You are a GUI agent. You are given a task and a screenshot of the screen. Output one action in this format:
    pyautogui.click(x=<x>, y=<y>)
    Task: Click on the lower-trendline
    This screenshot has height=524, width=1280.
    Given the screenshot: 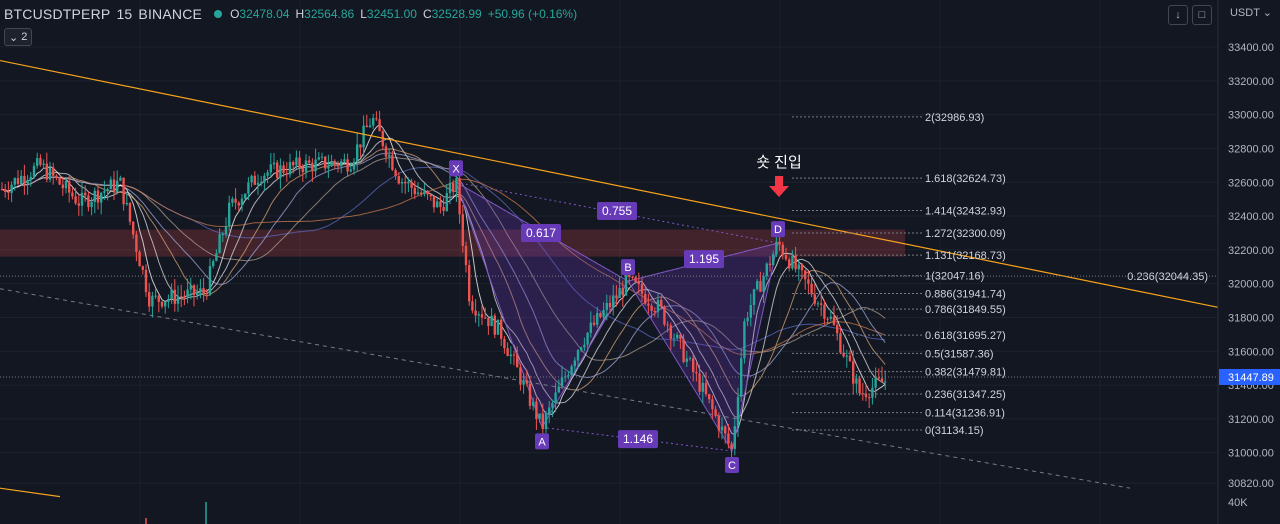 What is the action you would take?
    pyautogui.click(x=30, y=492)
    